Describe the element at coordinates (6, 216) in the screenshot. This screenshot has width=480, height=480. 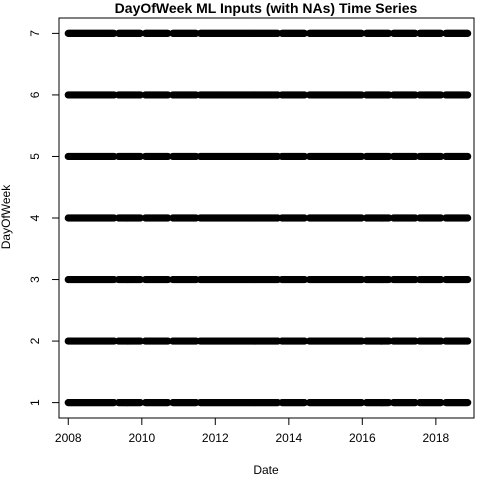
I see `y-axis-label: DayOfWeek` at that location.